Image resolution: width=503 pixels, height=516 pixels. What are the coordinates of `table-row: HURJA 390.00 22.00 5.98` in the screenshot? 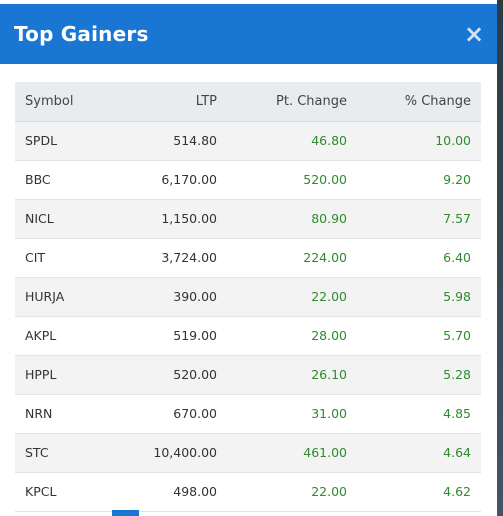 It's located at (248, 297).